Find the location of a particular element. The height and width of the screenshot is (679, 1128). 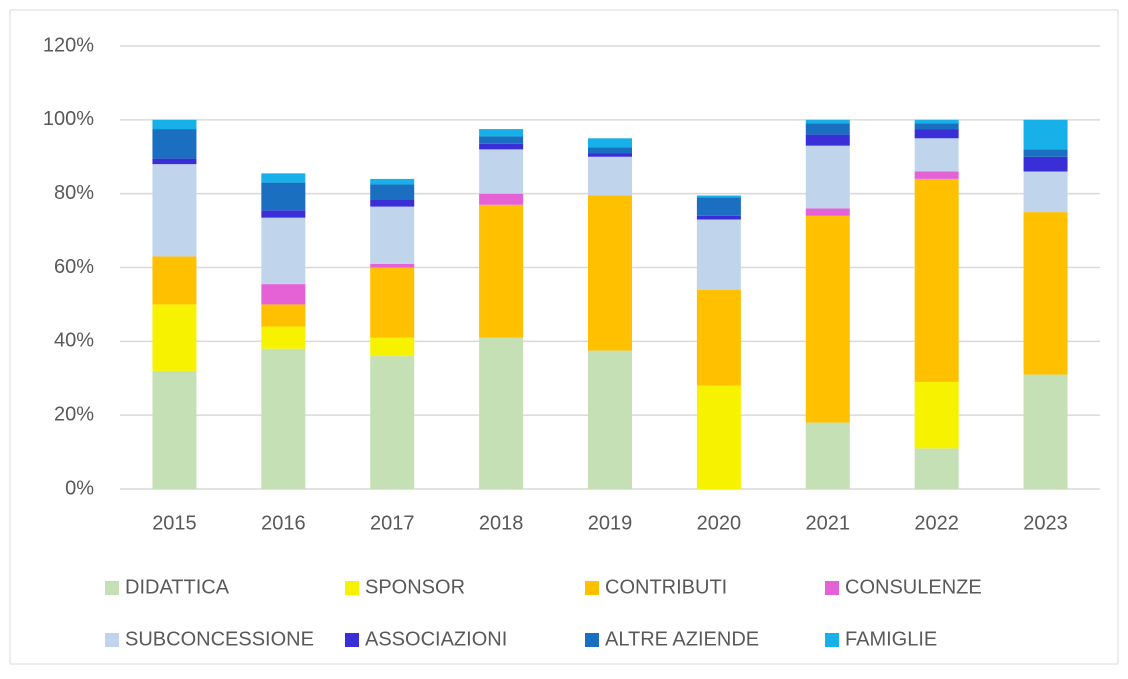

y-tick-label: 80% is located at coordinates (74, 193).